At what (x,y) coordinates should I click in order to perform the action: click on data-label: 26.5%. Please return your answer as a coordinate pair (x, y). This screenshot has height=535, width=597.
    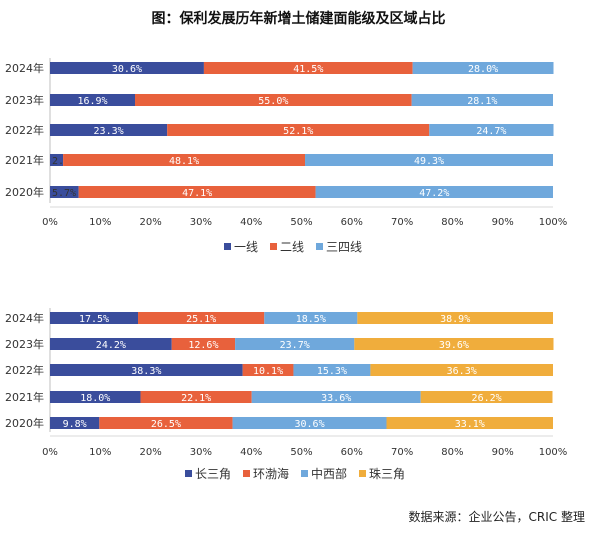
    Looking at the image, I should click on (166, 424).